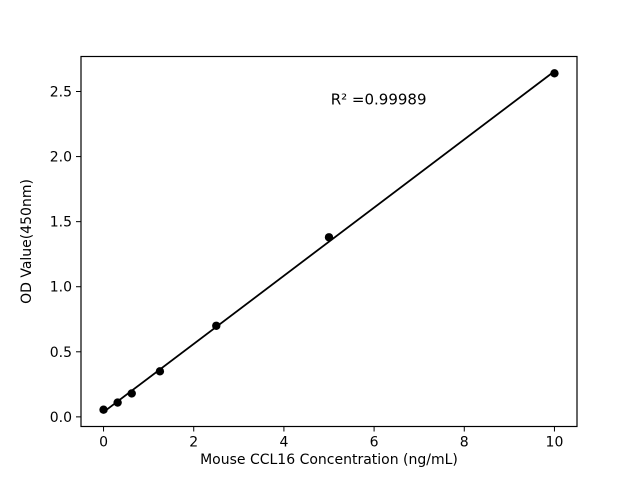 This screenshot has height=480, width=640. I want to click on x-tick-label: 6, so click(374, 443).